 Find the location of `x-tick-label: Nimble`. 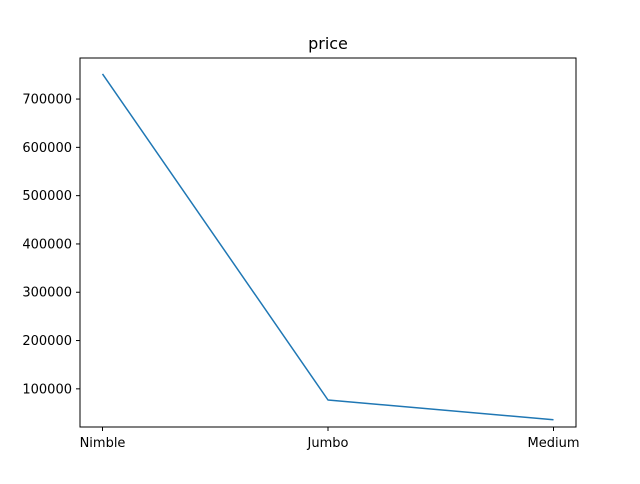

x-tick-label: Nimble is located at coordinates (103, 443).